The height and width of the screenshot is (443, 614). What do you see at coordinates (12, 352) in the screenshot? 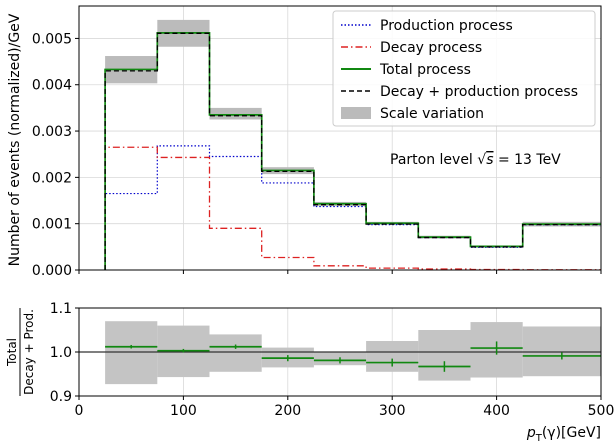
I see `ratio-y-label-numerator: Total` at bounding box center [12, 352].